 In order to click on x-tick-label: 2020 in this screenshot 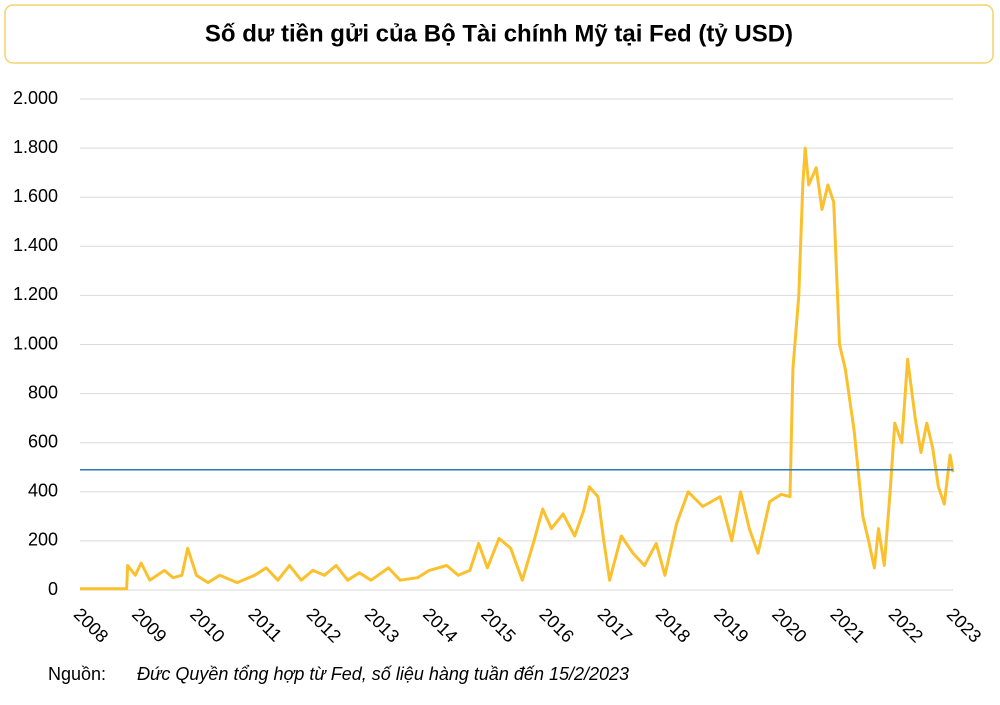, I will do `click(789, 625)`.